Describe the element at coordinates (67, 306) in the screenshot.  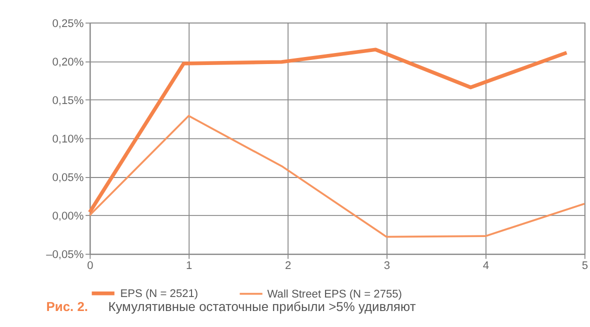
I see `text: Рис. 2.` at that location.